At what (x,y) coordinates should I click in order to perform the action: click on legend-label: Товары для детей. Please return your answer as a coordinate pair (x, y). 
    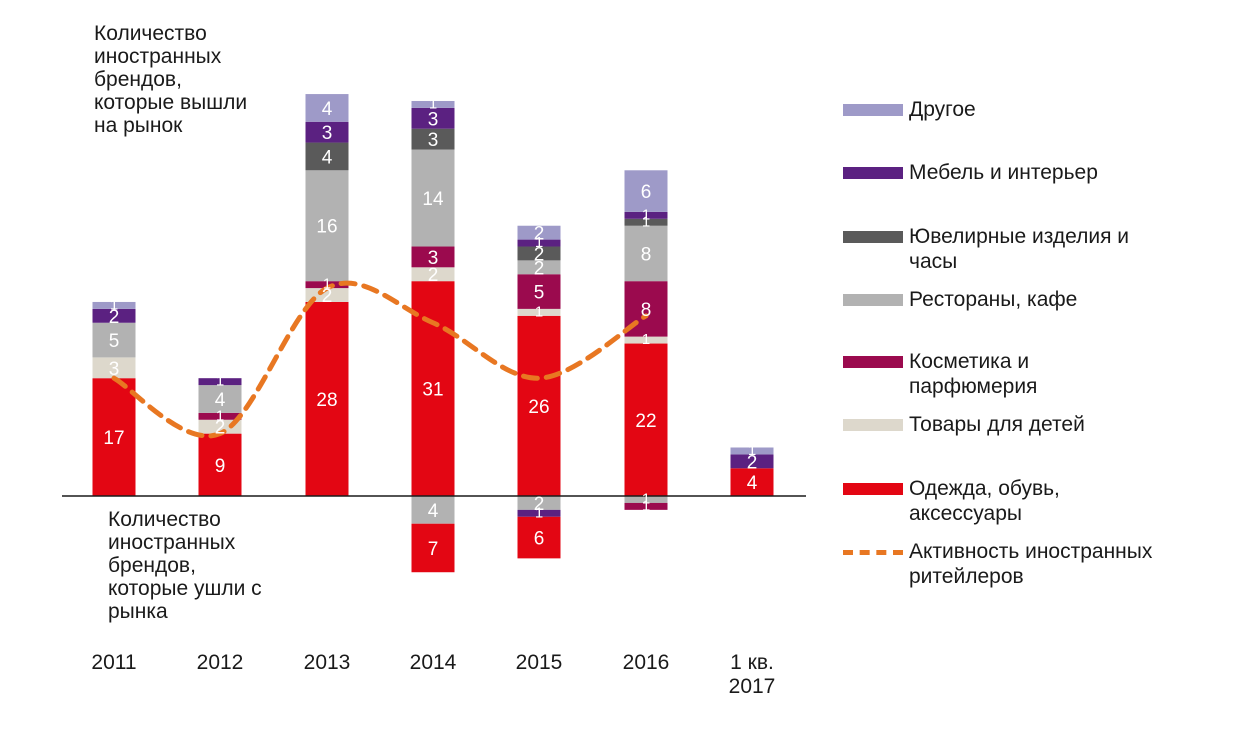
    Looking at the image, I should click on (997, 424).